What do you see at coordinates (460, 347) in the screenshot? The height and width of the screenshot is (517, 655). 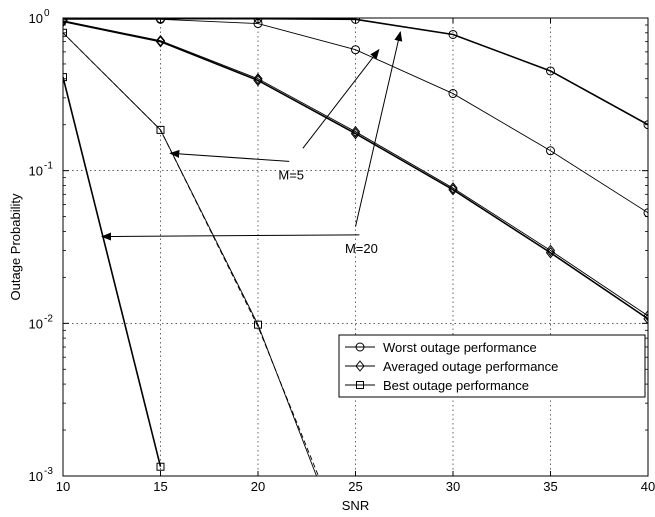 I see `legend-label: Worst outage performance` at bounding box center [460, 347].